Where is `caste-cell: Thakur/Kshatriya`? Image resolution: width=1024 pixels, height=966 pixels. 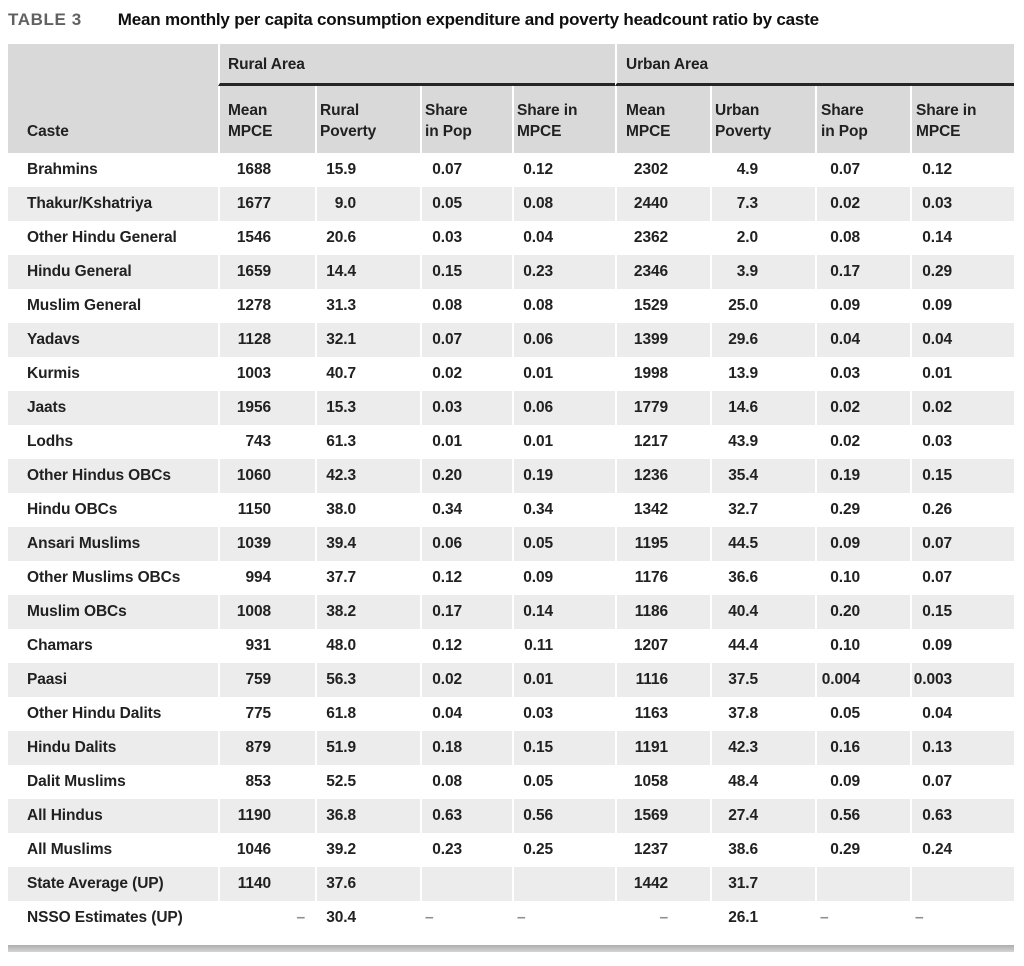
caste-cell: Thakur/Kshatriya is located at coordinates (113, 204).